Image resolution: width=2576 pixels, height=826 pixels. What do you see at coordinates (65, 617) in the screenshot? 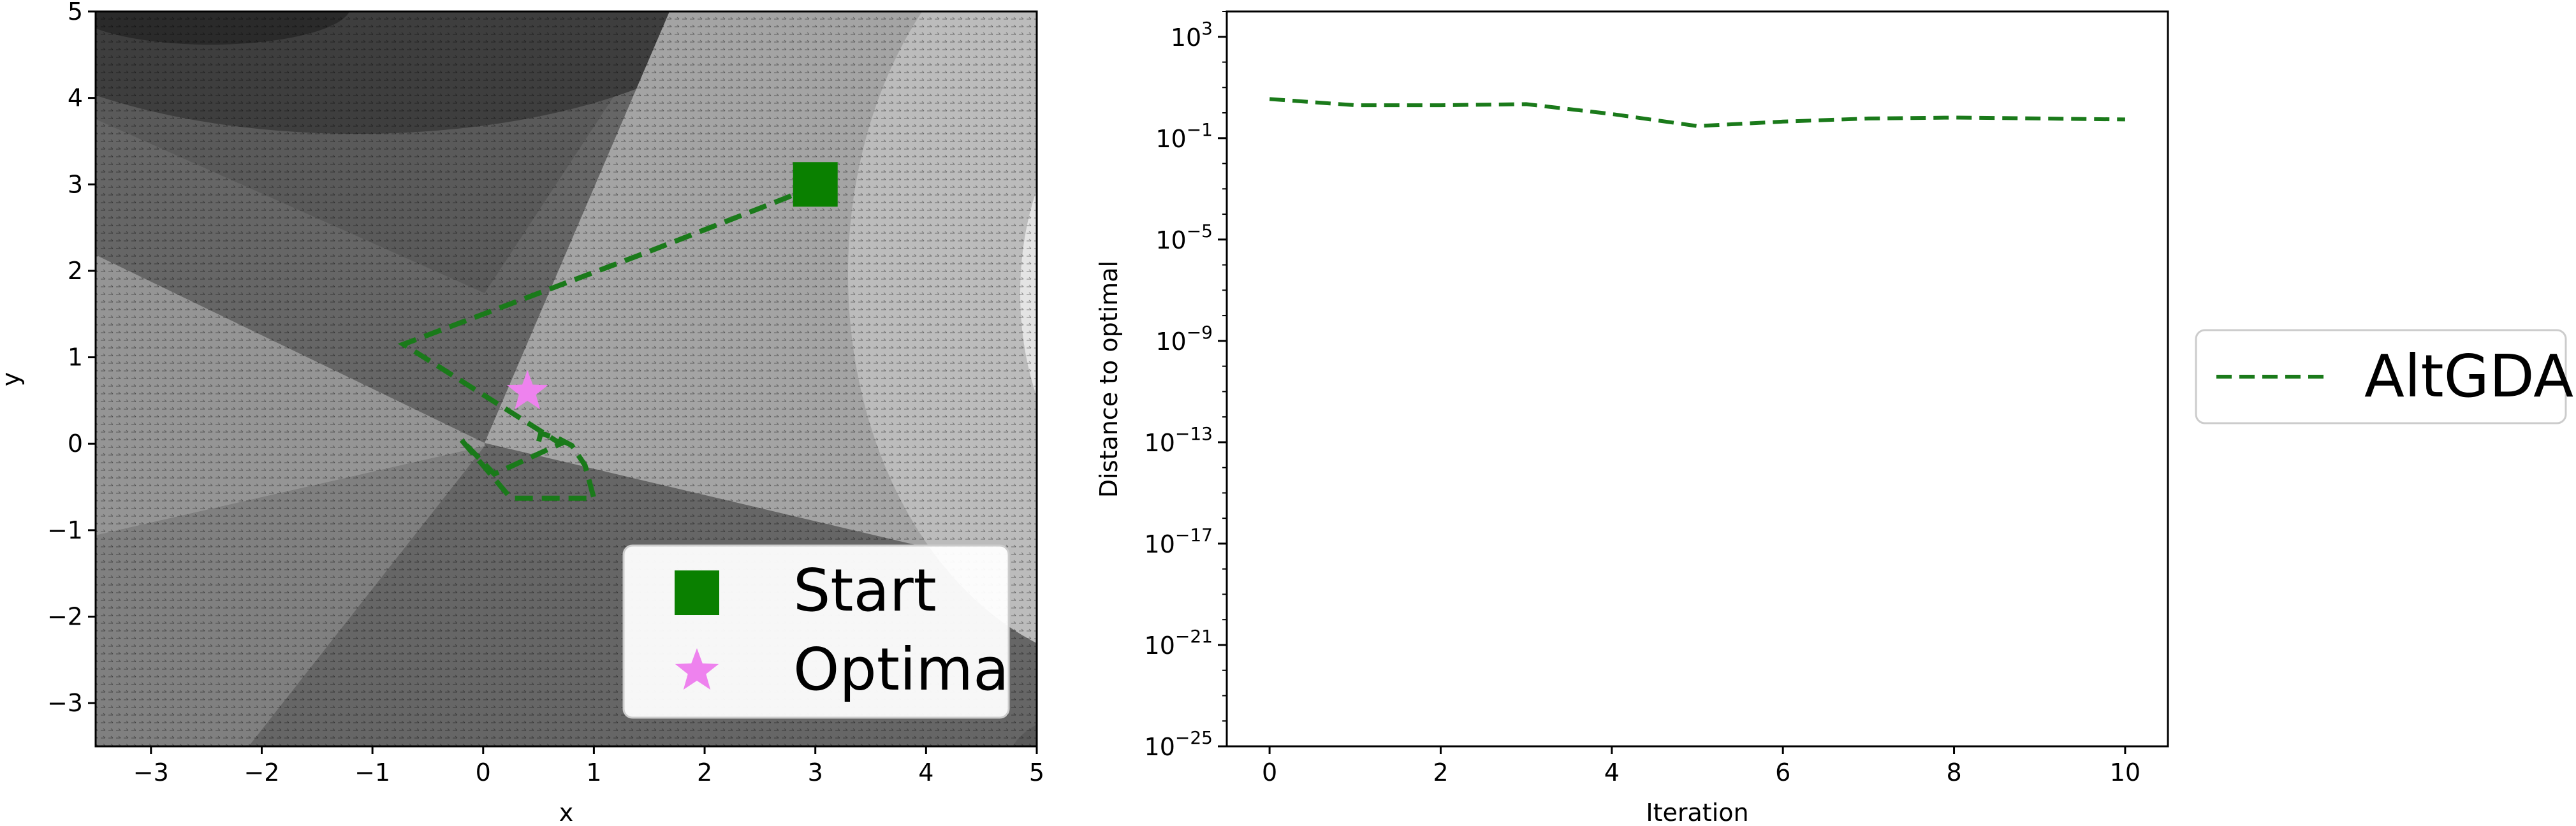
I see `left-y-tick-label: −2` at bounding box center [65, 617].